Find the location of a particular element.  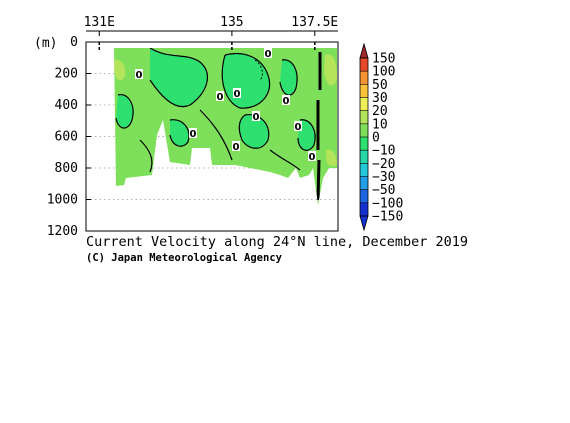

negative-patches is located at coordinates (216, 99).